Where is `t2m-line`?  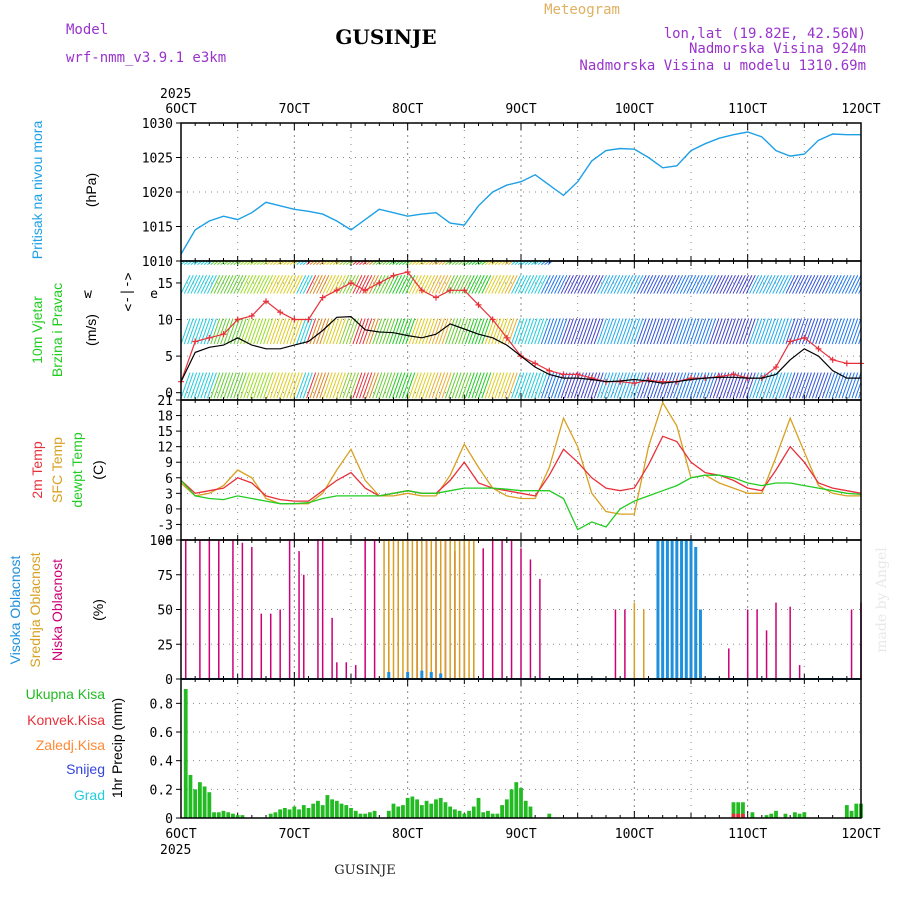 t2m-line is located at coordinates (521, 468).